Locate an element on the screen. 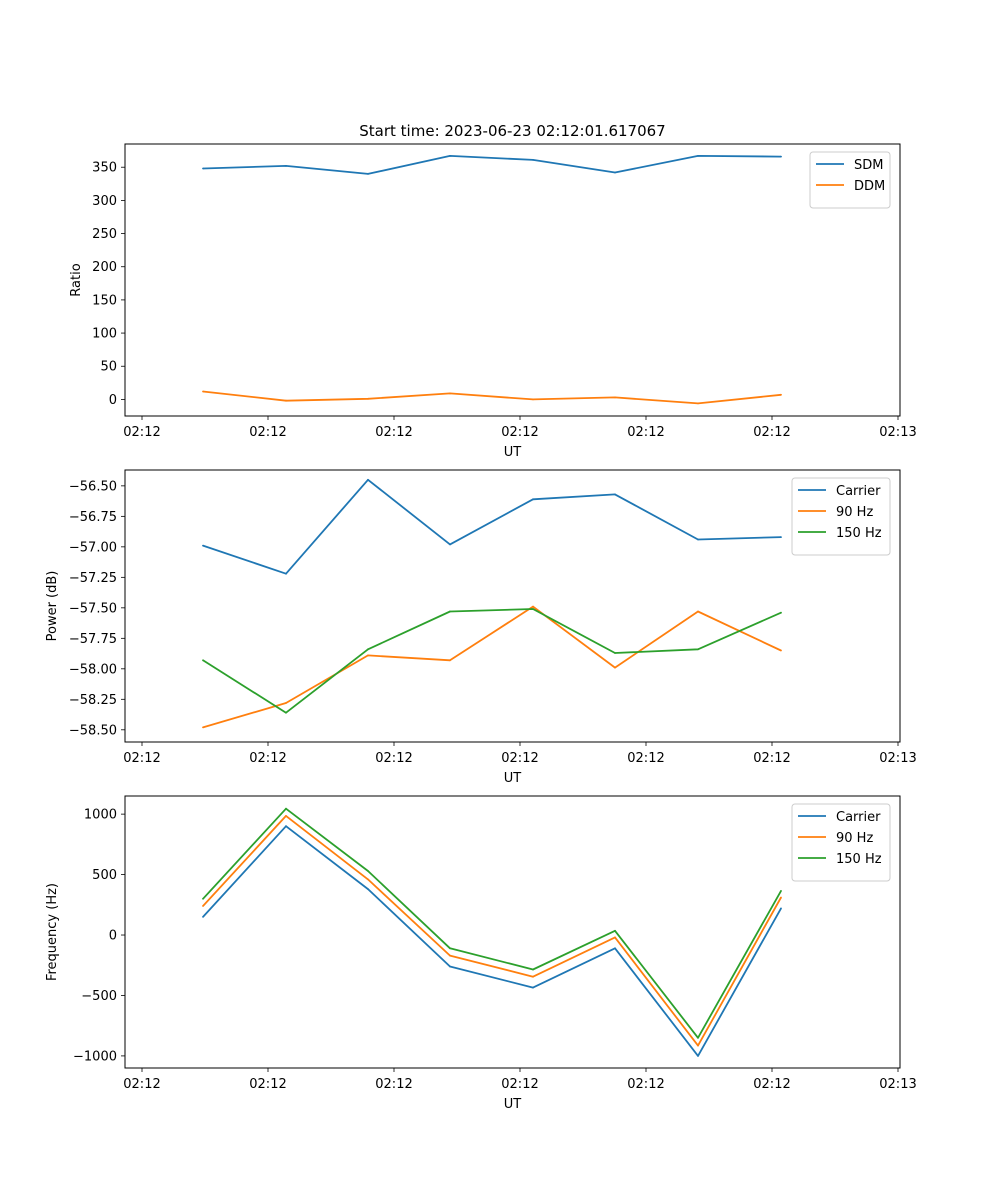 The width and height of the screenshot is (1000, 1200). series-line-ddm is located at coordinates (492, 397).